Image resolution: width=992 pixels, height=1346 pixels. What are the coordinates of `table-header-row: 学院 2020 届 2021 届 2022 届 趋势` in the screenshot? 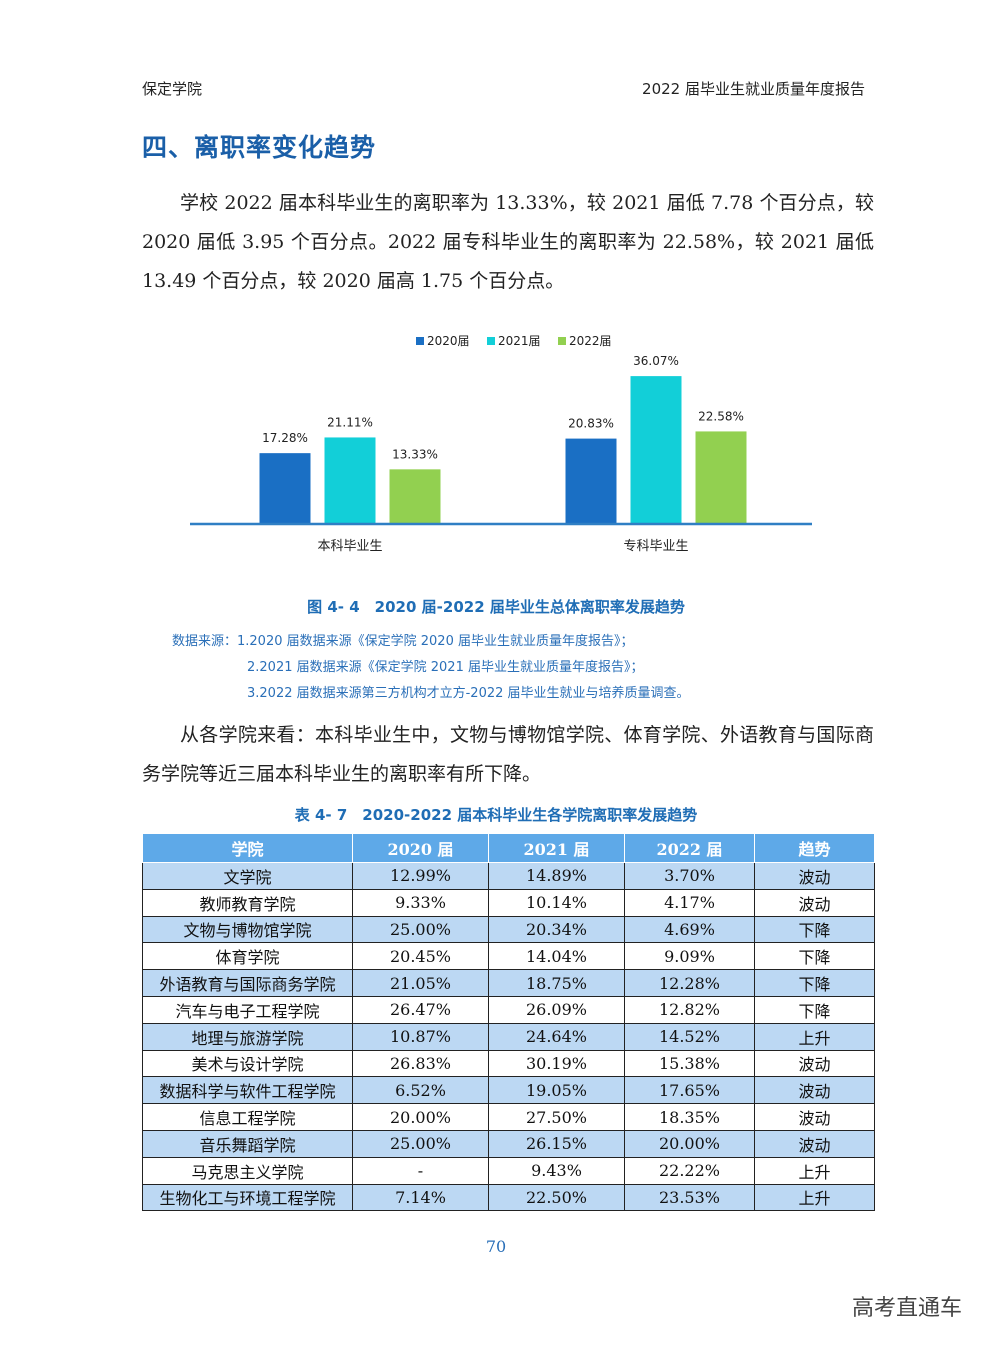 It's located at (508, 848).